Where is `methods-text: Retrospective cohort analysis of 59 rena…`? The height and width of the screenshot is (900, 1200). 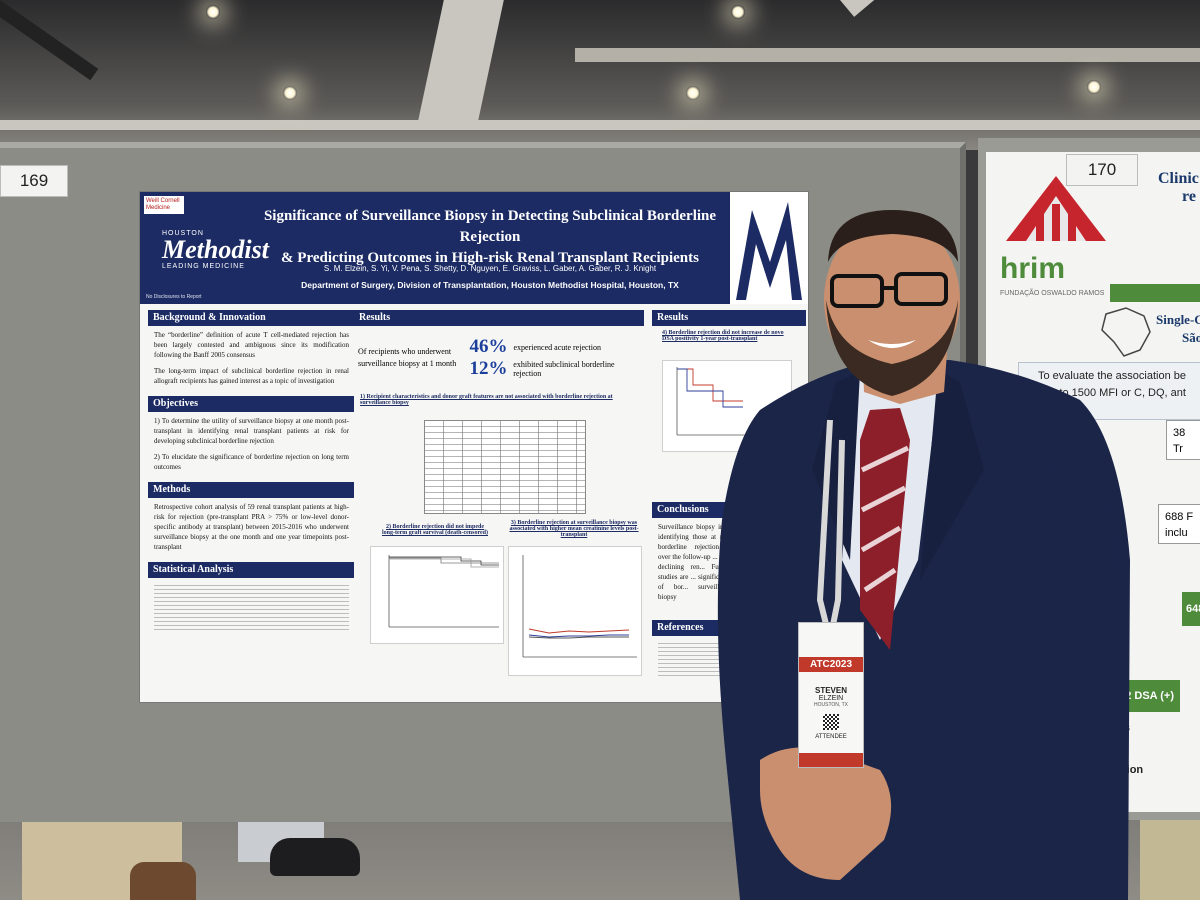
methods-text: Retrospective cohort analysis of 59 rena… is located at coordinates (251, 527).